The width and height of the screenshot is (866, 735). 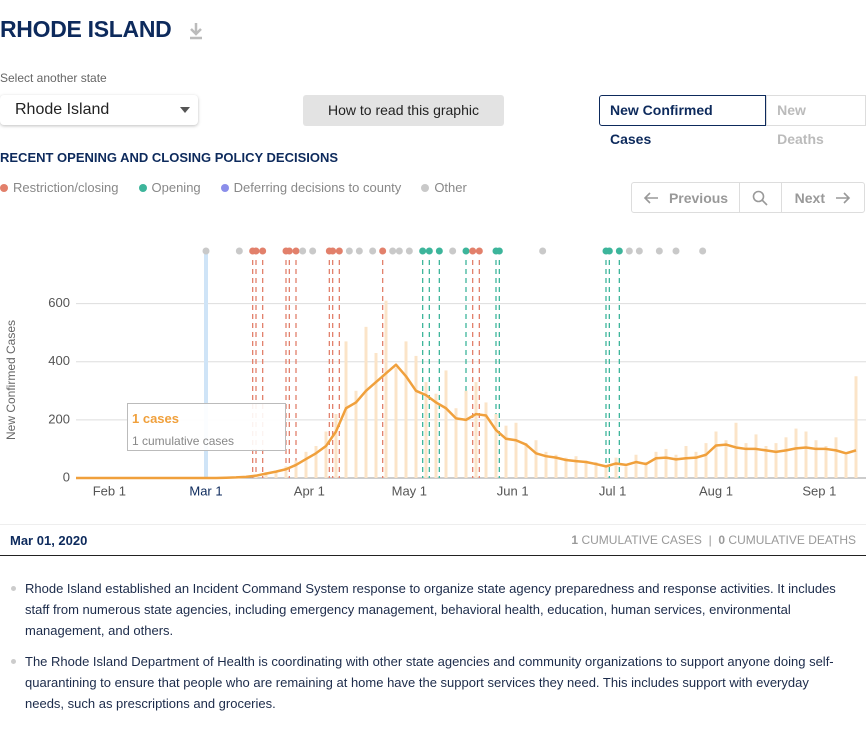 I want to click on download-icon, so click(x=196, y=31).